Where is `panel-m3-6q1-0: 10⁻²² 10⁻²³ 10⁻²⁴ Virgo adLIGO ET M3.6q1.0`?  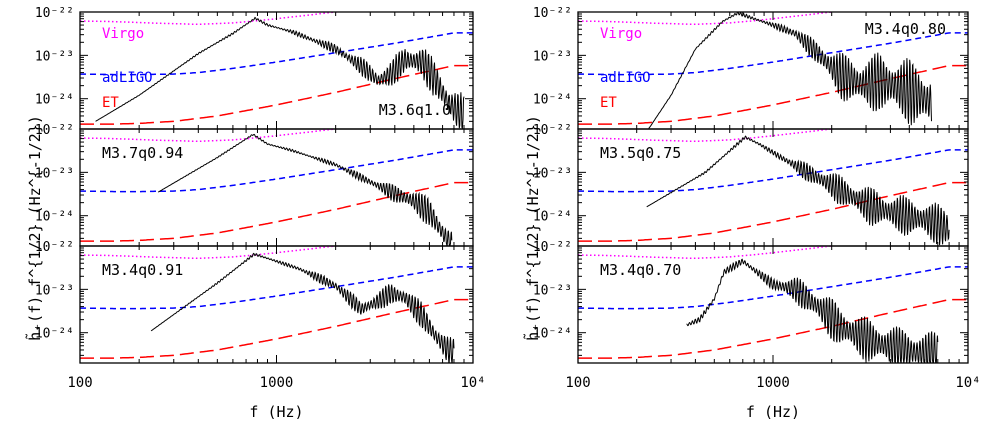
panel-m3-6q1-0: 10⁻²² 10⁻²³ 10⁻²⁴ Virgo adLIGO ET M3.6q1.0 is located at coordinates (254, 68).